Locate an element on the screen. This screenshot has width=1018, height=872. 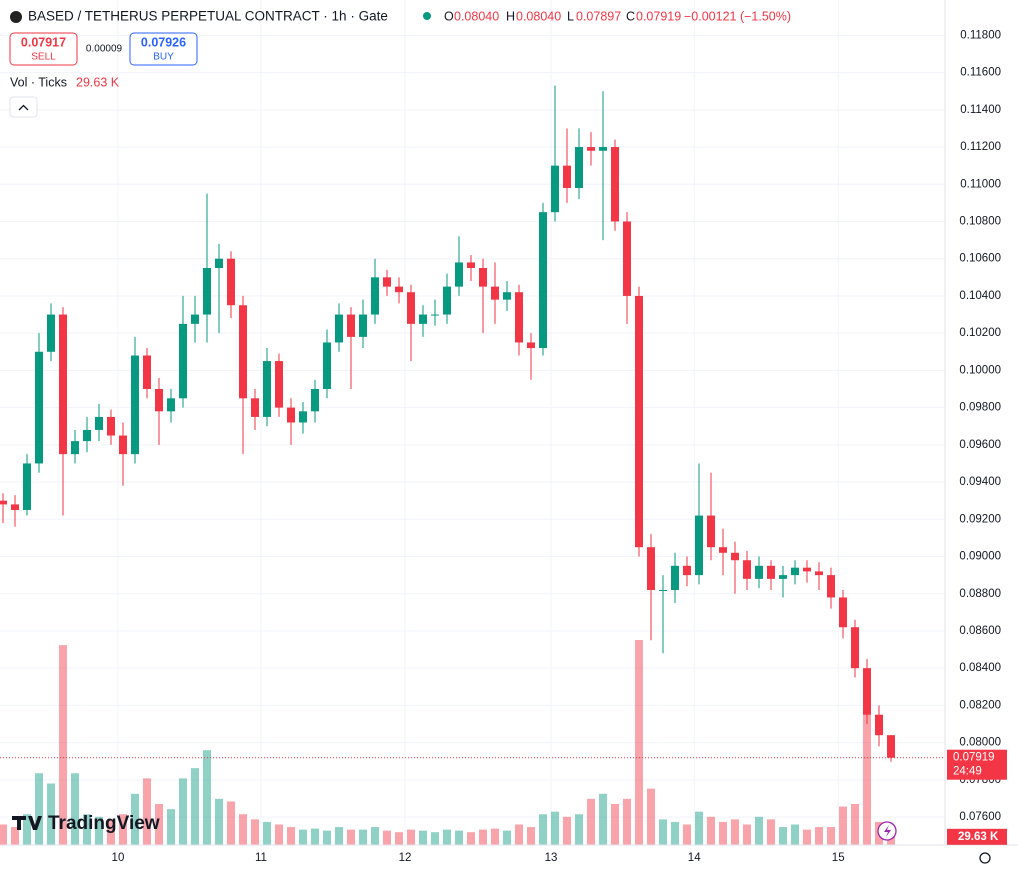
y-tick-label: 0.08600 is located at coordinates (980, 631).